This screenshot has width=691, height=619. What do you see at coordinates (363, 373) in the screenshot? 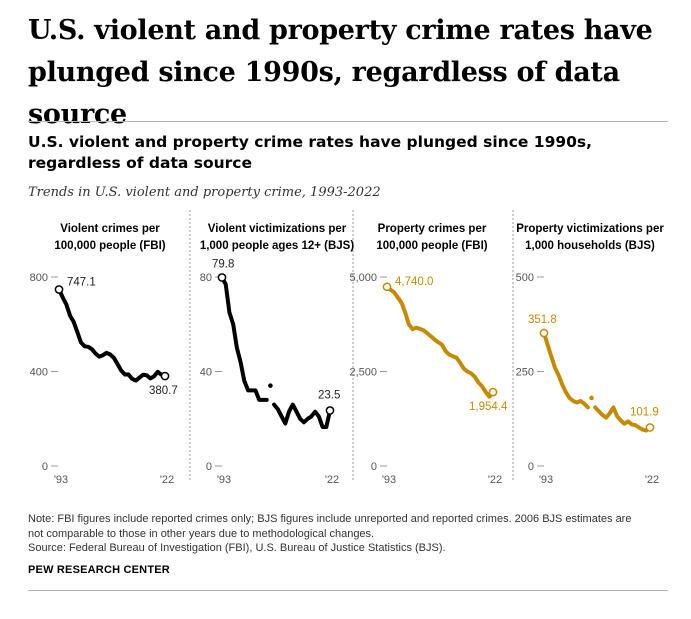
I see `y-tick-label: 2,500` at bounding box center [363, 373].